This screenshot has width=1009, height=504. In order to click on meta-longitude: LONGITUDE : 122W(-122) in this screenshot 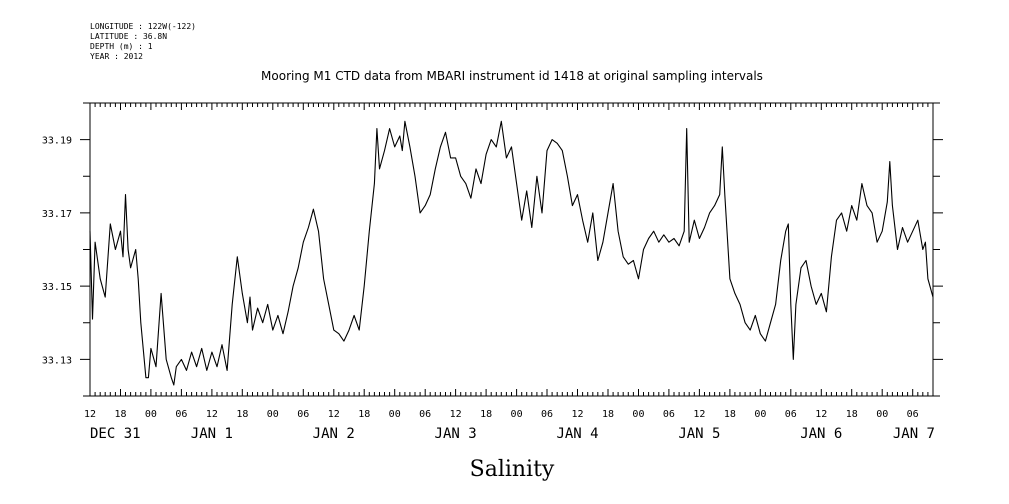, I will do `click(143, 26)`.